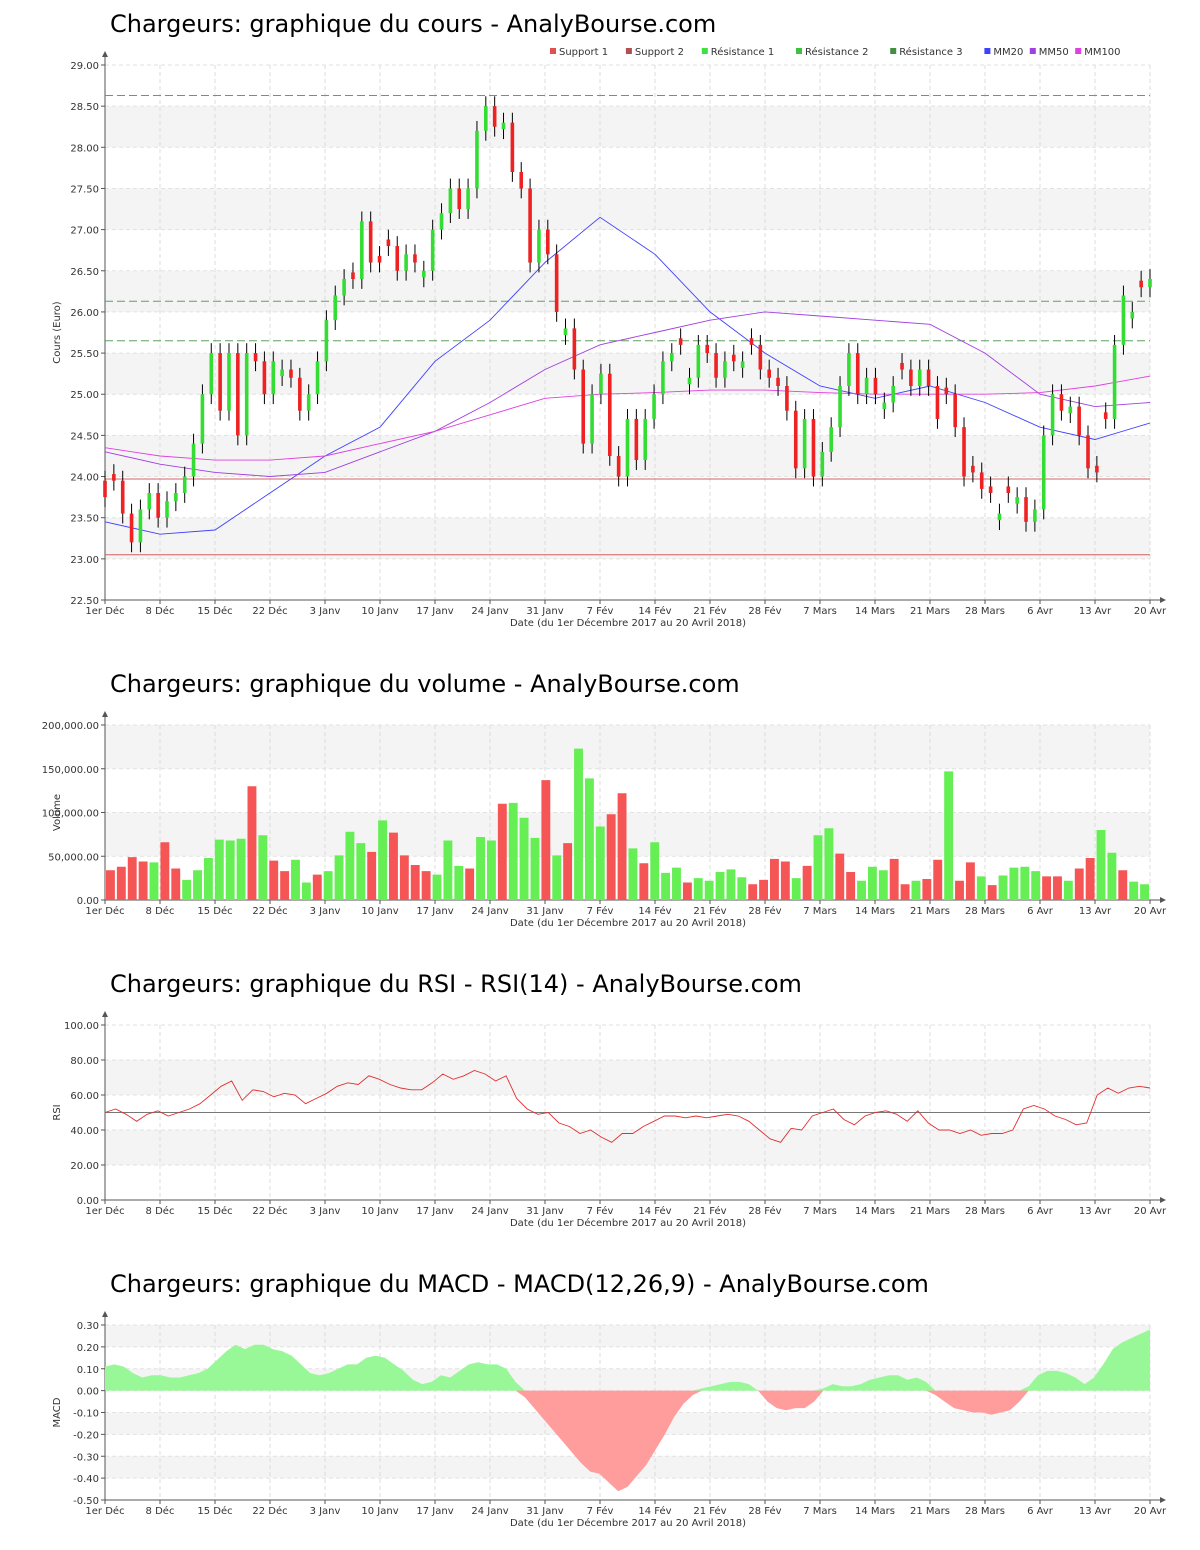  Describe the element at coordinates (654, 611) in the screenshot. I see `price-x-tick-label: 14 Fév` at that location.